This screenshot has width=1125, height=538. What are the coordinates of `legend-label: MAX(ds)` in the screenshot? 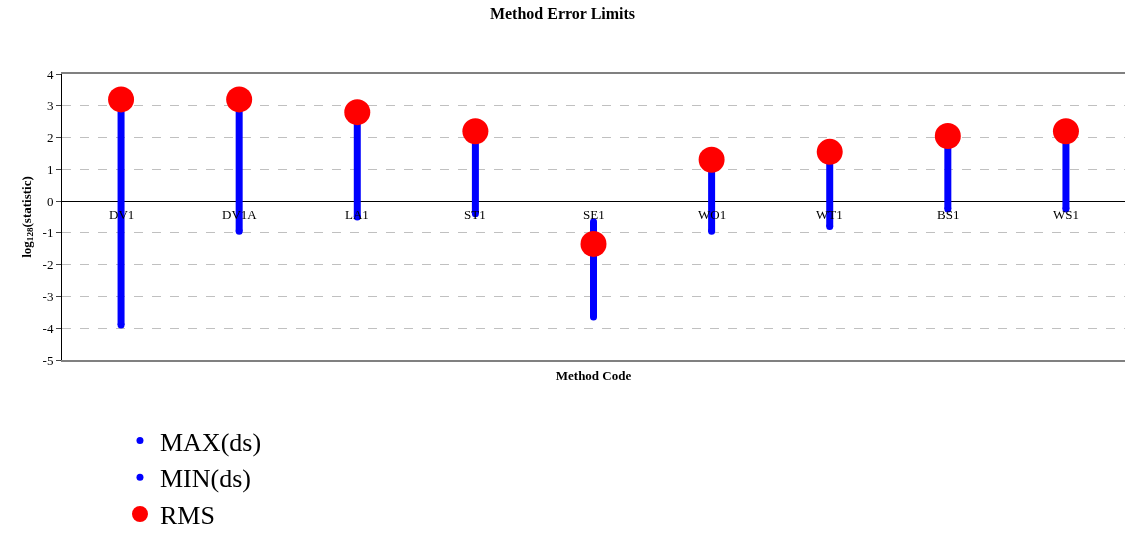 It's located at (210, 442).